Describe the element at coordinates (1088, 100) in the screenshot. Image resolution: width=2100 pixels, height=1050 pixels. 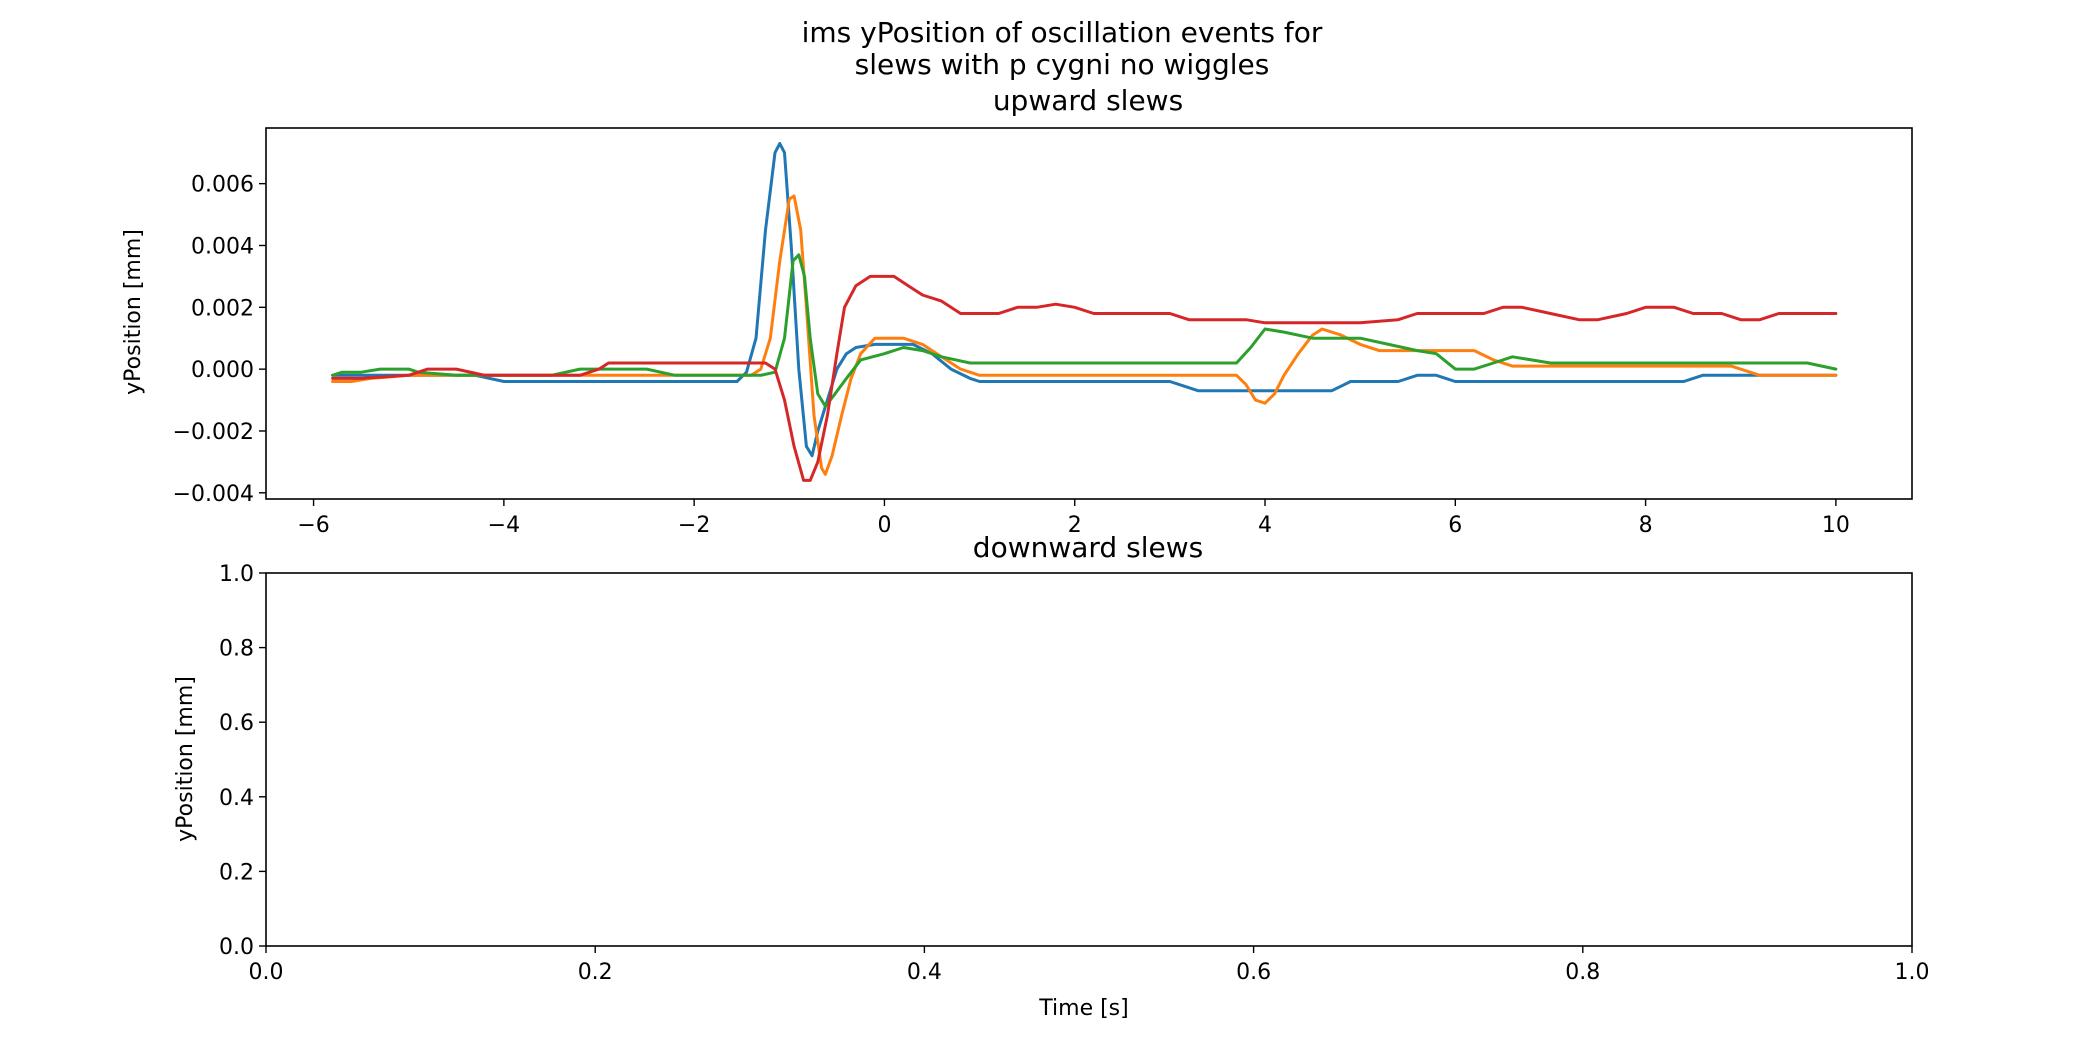
I see `upward-slews-title: upward slews` at that location.